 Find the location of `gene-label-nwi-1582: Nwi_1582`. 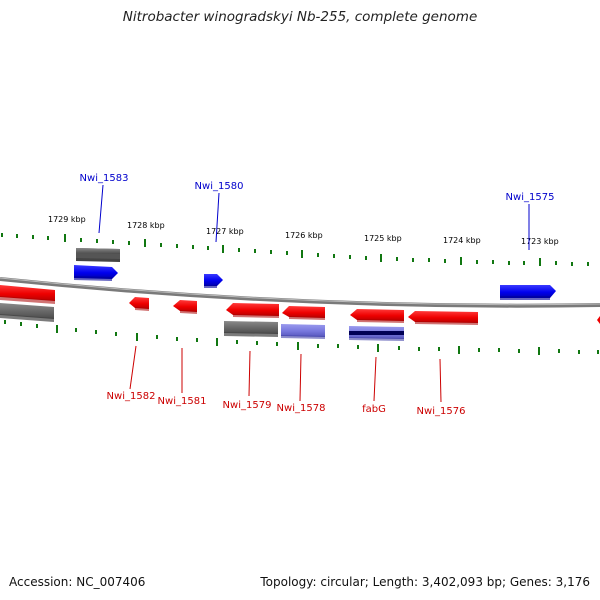

gene-label-nwi-1582: Nwi_1582 is located at coordinates (131, 396).